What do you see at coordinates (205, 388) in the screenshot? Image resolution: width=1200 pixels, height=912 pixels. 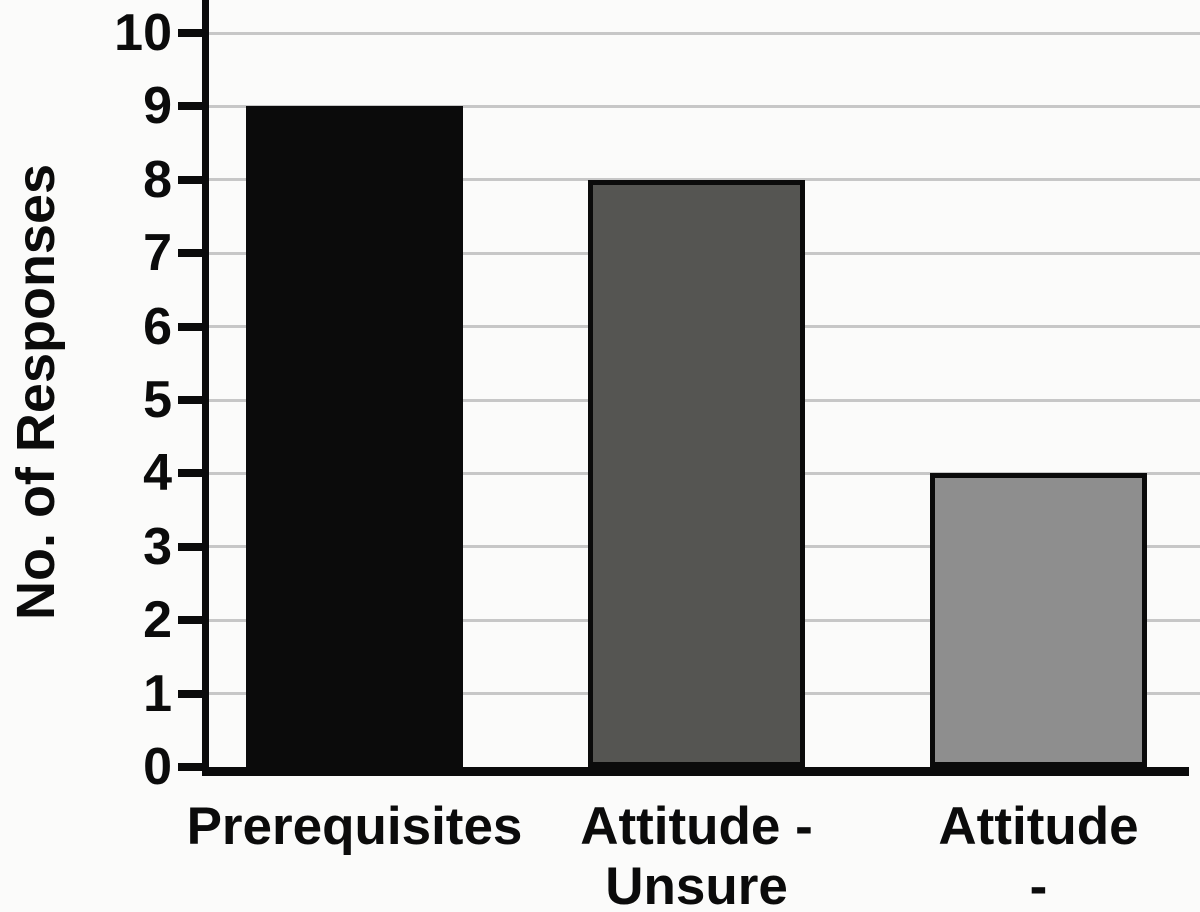 I see `y-axis-line` at bounding box center [205, 388].